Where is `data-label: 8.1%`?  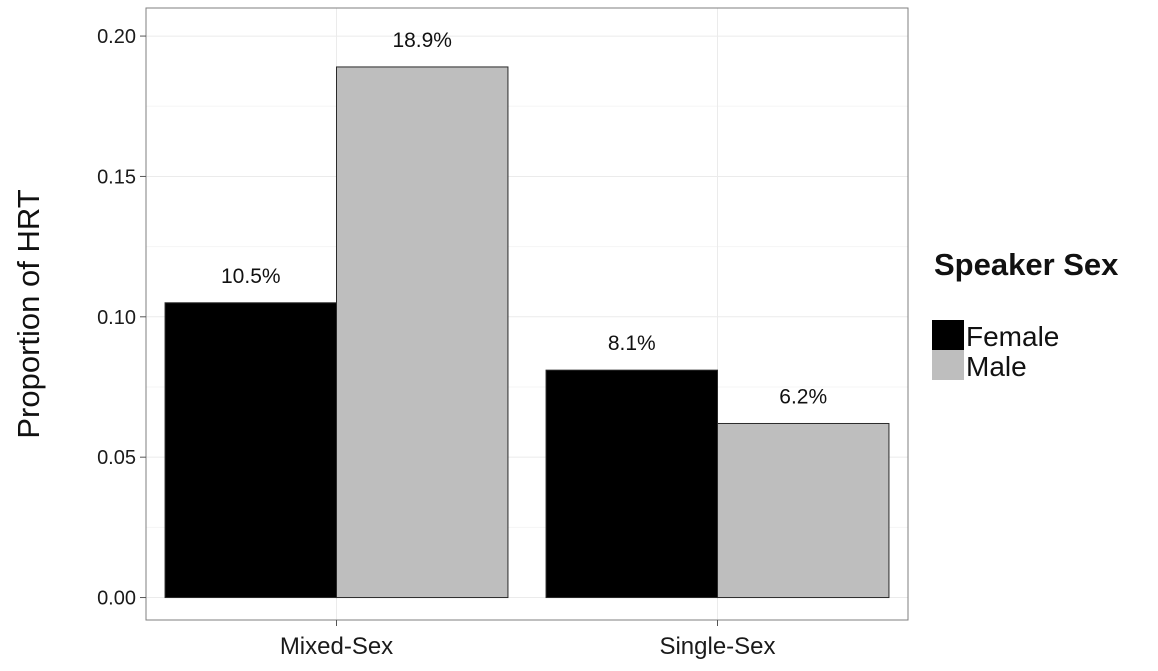
data-label: 8.1% is located at coordinates (632, 343).